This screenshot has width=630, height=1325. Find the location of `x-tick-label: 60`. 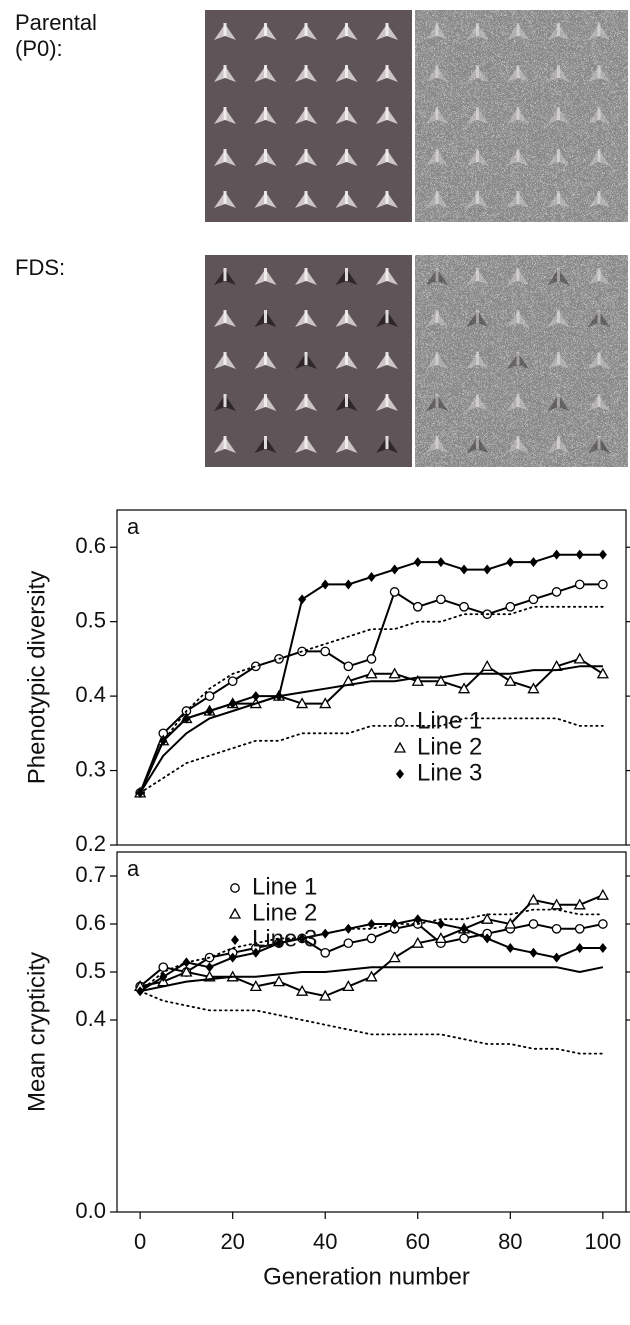

x-tick-label: 60 is located at coordinates (418, 1241).